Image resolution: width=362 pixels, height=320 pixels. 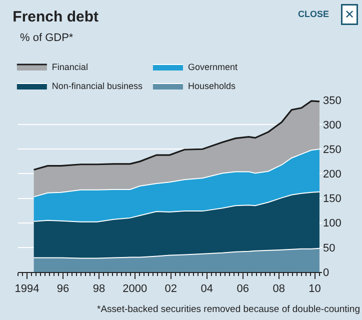 I want to click on x-tick-label: 06, so click(x=242, y=289).